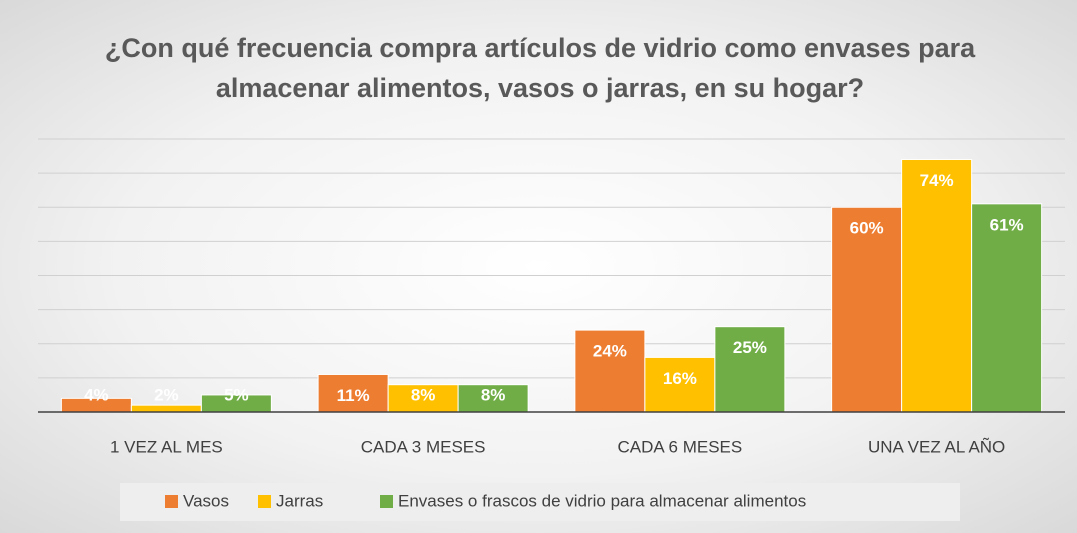  What do you see at coordinates (423, 446) in the screenshot?
I see `x-tick-label: CADA 3 MESES` at bounding box center [423, 446].